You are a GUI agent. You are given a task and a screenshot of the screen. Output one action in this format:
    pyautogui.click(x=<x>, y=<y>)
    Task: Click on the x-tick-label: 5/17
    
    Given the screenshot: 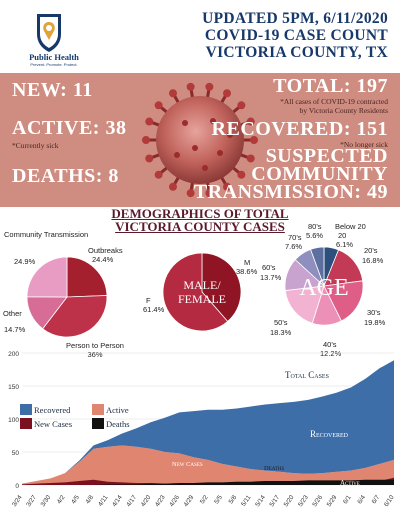 What is the action you would take?
    pyautogui.click(x=274, y=501)
    